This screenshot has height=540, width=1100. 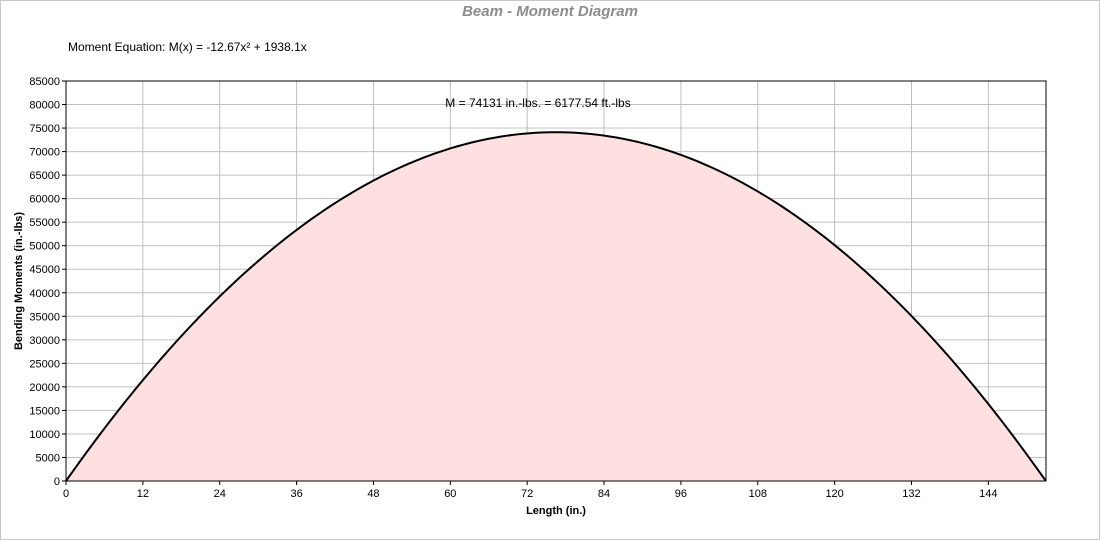 I want to click on x-tick-label: 120, so click(x=834, y=494).